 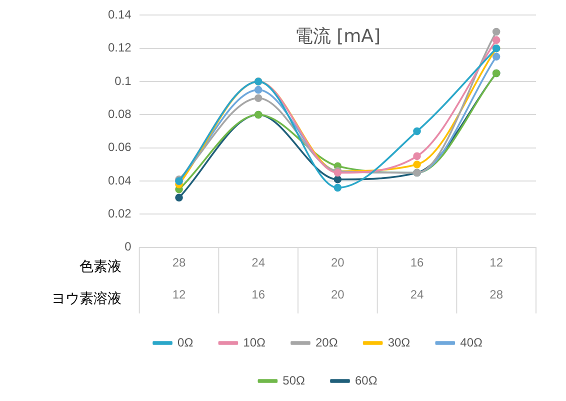 I want to click on y-tick-label: 0.14, so click(x=120, y=15).